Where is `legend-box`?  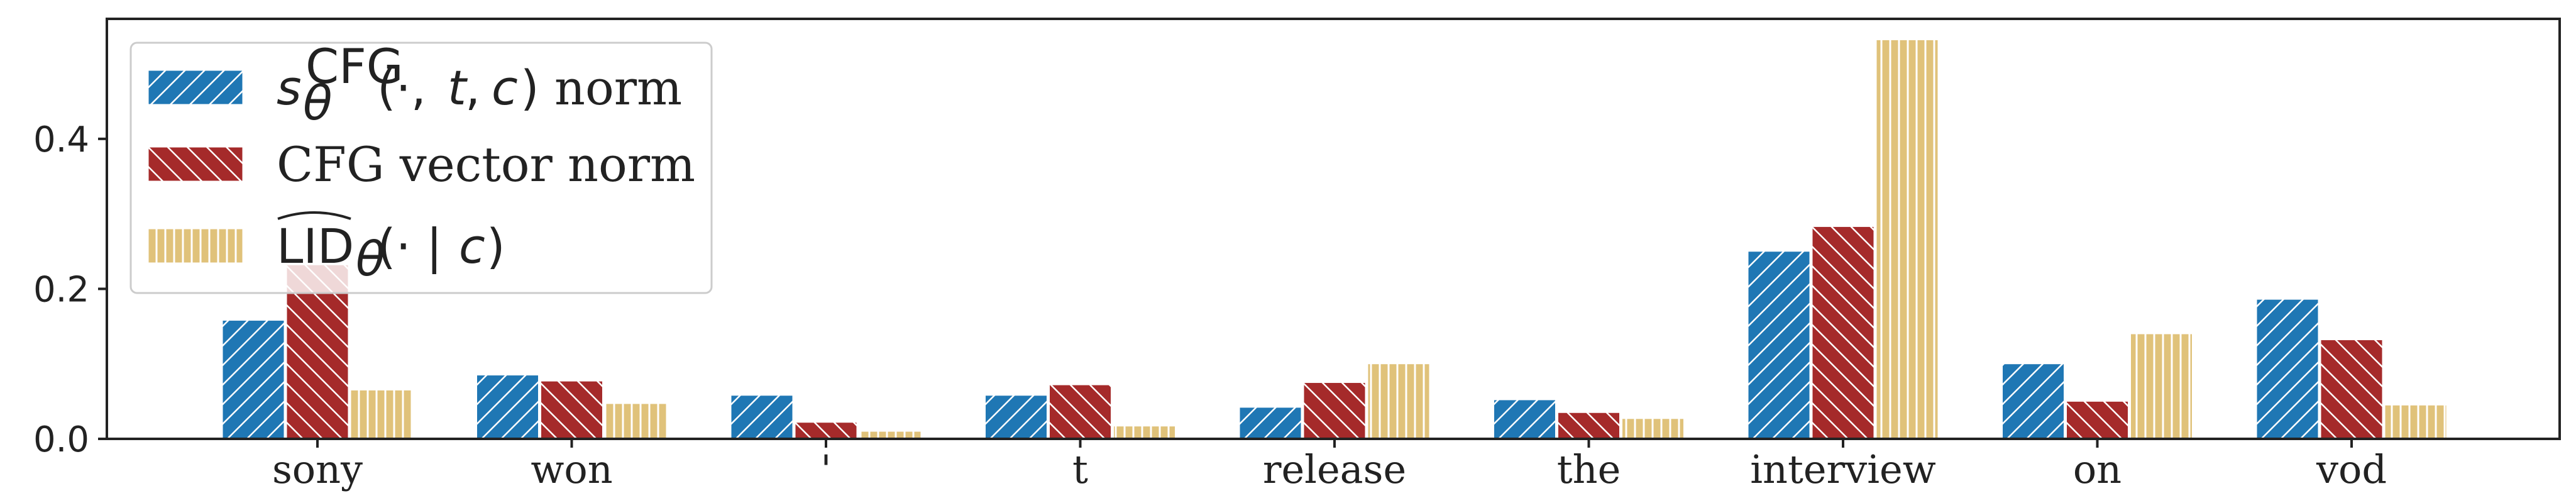 legend-box is located at coordinates (421, 168).